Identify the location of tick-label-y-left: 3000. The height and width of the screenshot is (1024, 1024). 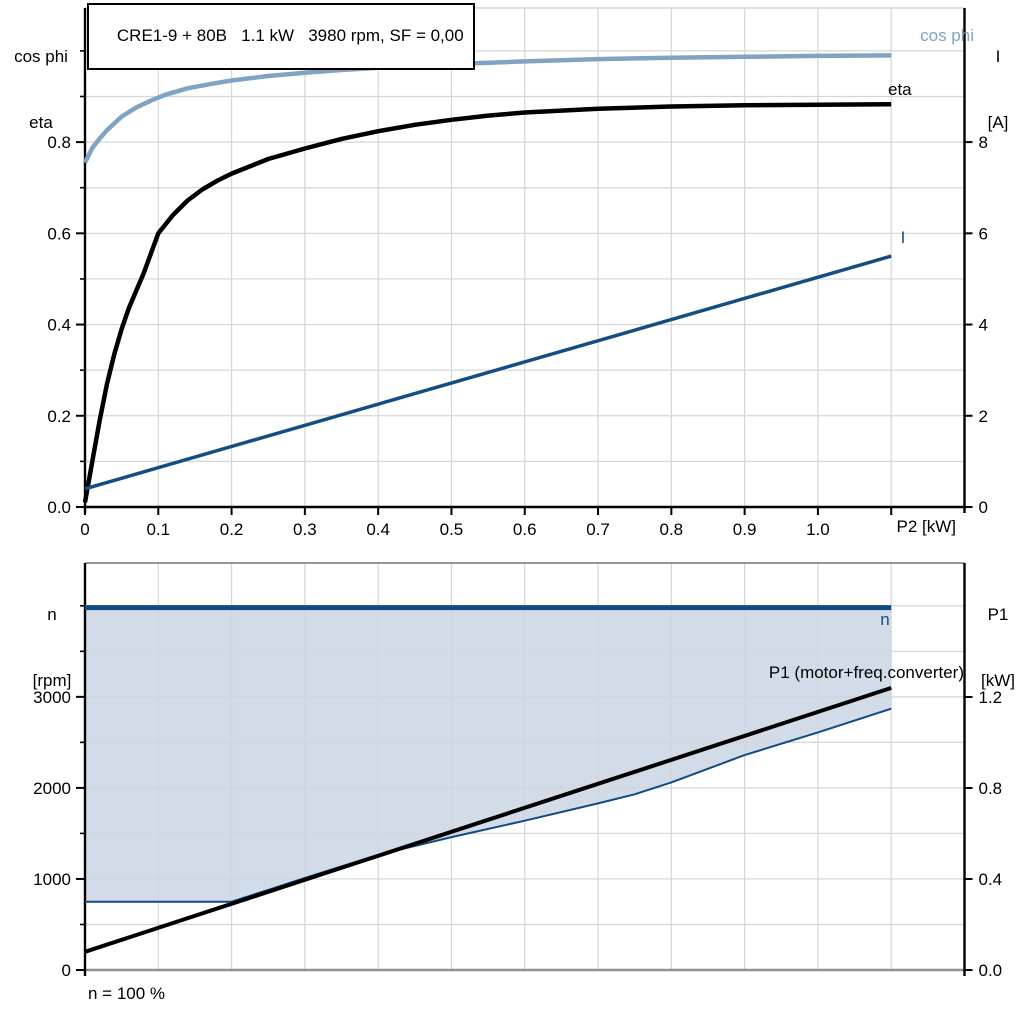
(52, 697).